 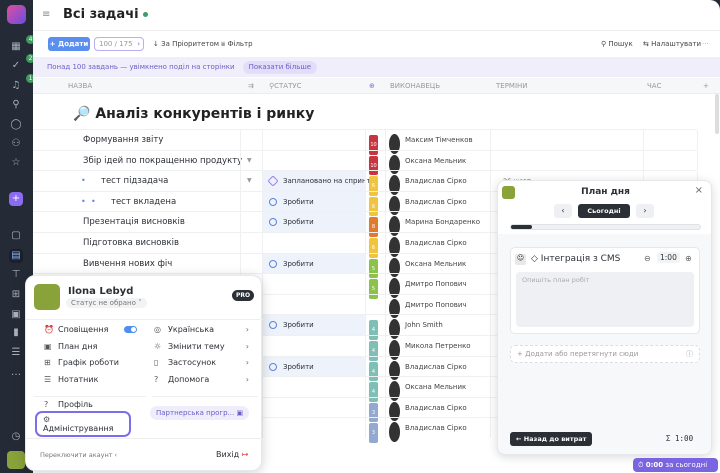 What do you see at coordinates (563, 211) in the screenshot?
I see `prev-day-button: ‹` at bounding box center [563, 211].